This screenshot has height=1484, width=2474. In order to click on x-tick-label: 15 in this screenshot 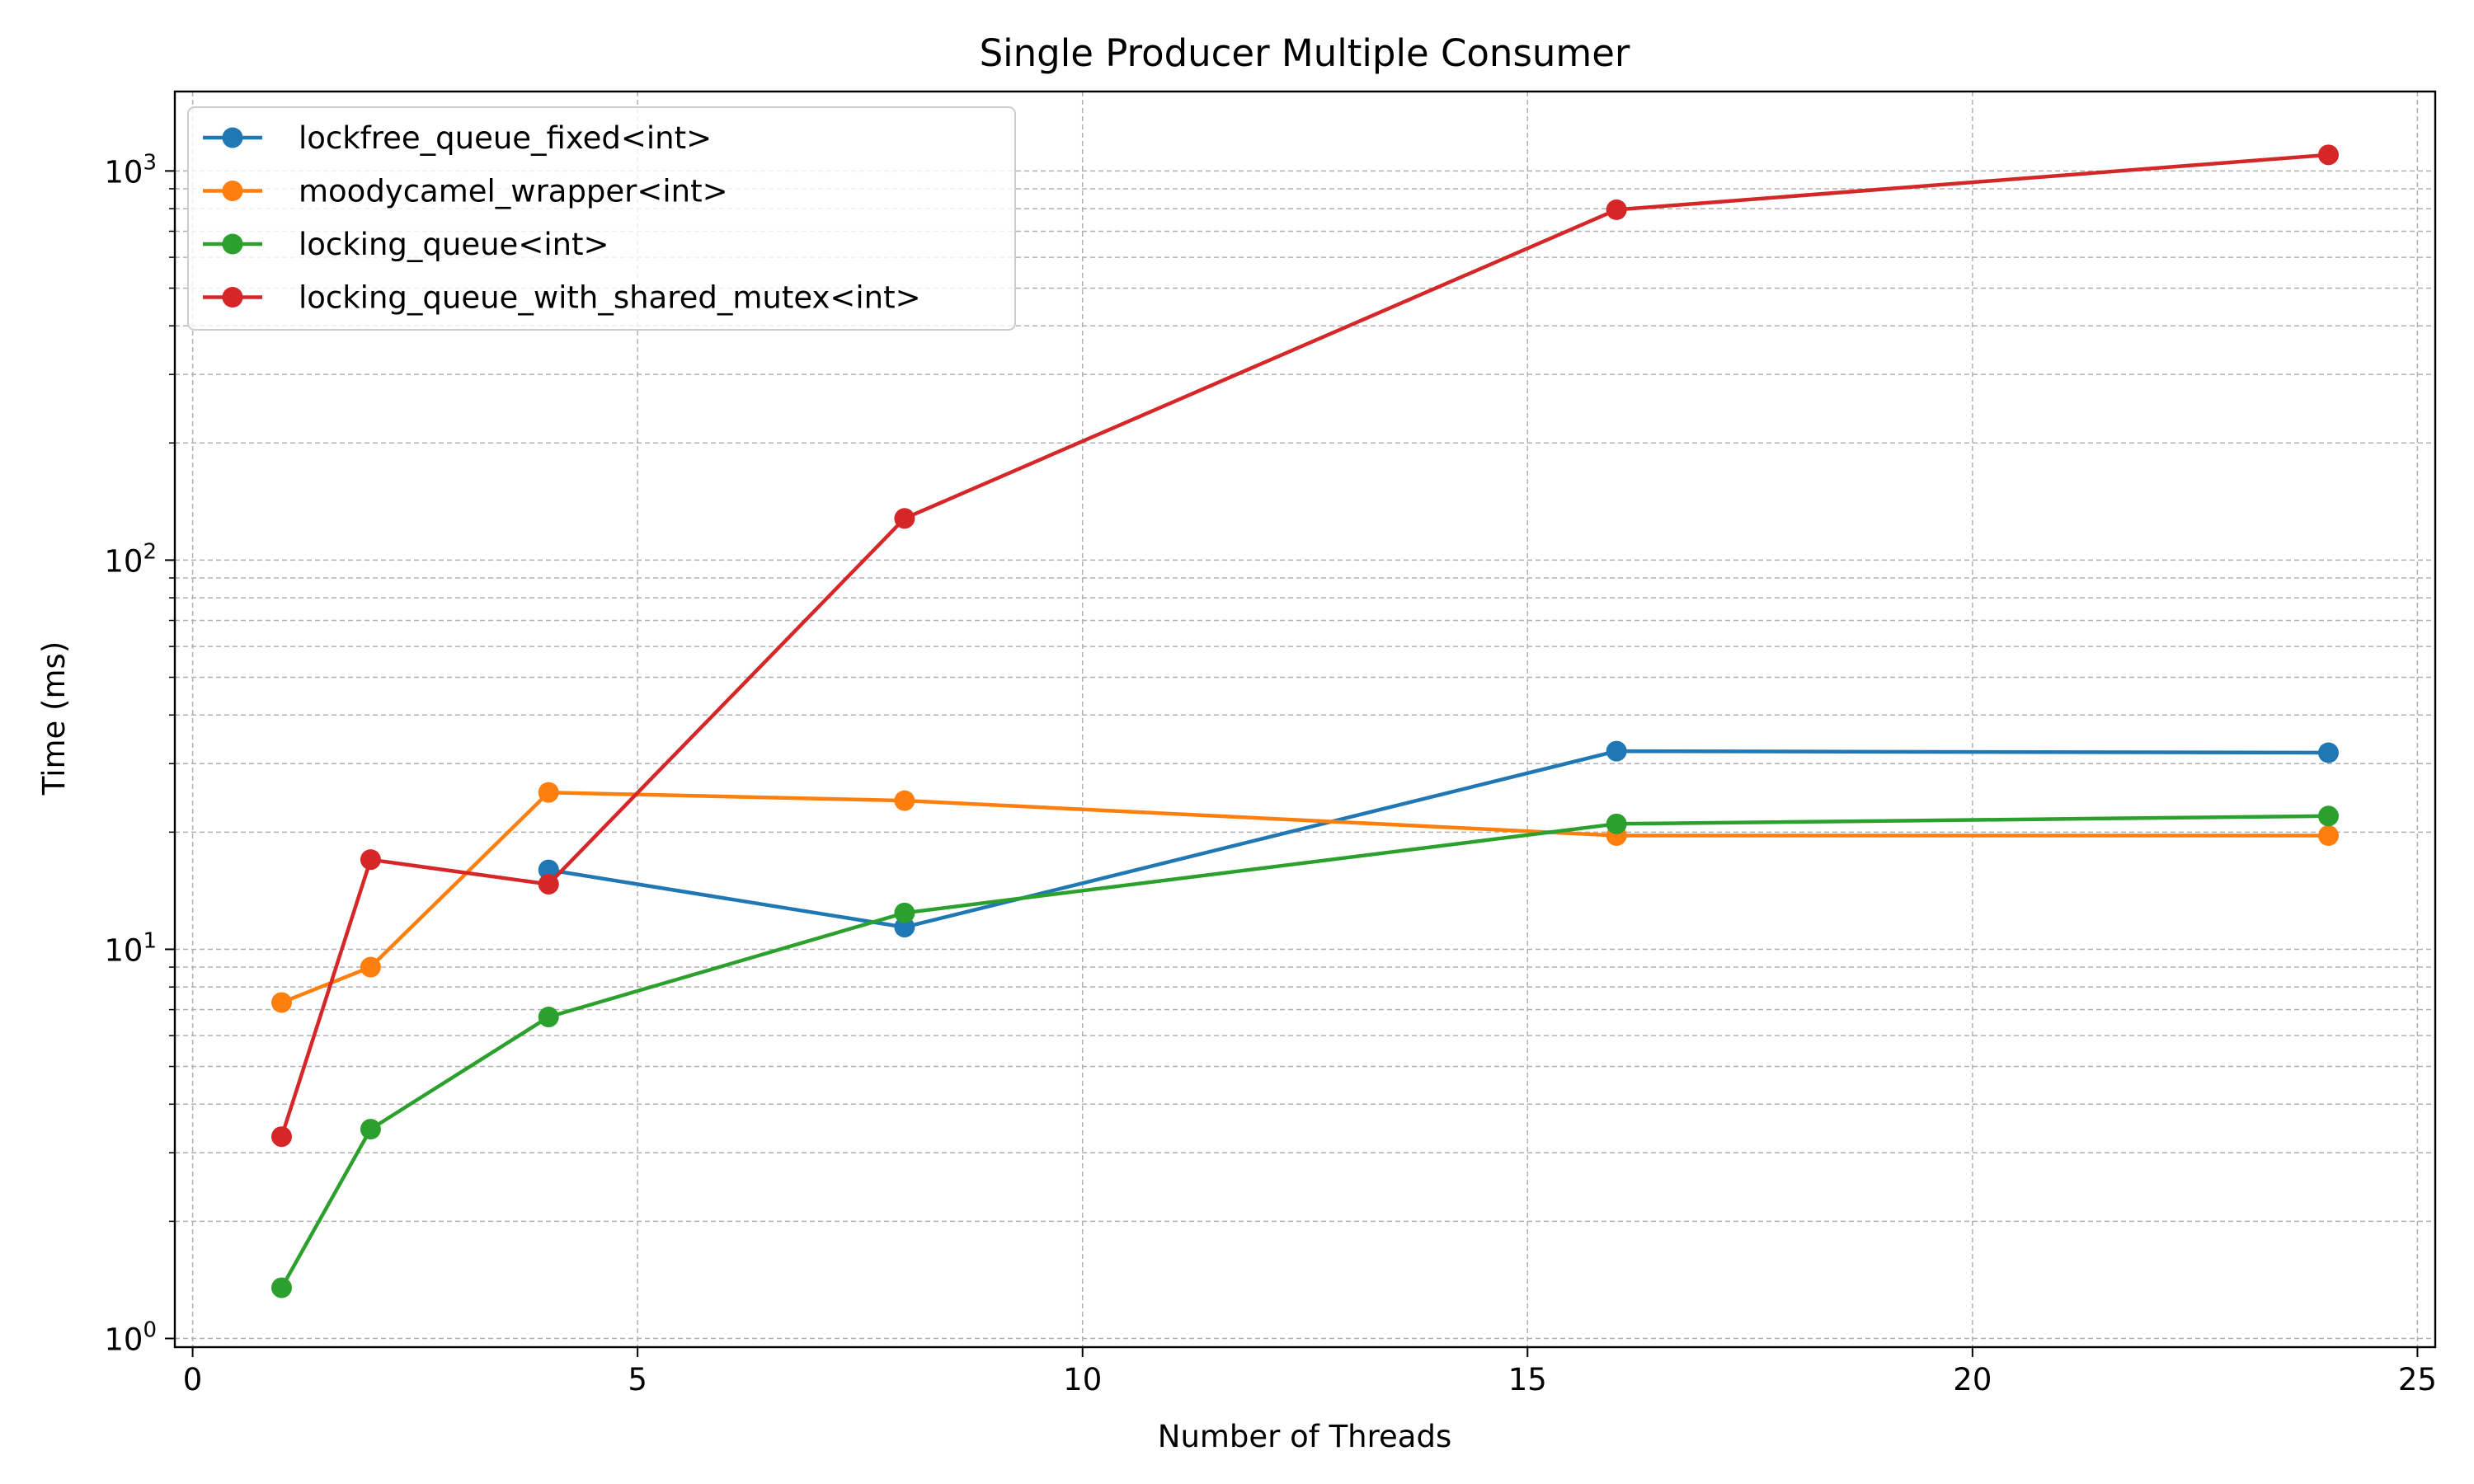, I will do `click(1527, 1379)`.